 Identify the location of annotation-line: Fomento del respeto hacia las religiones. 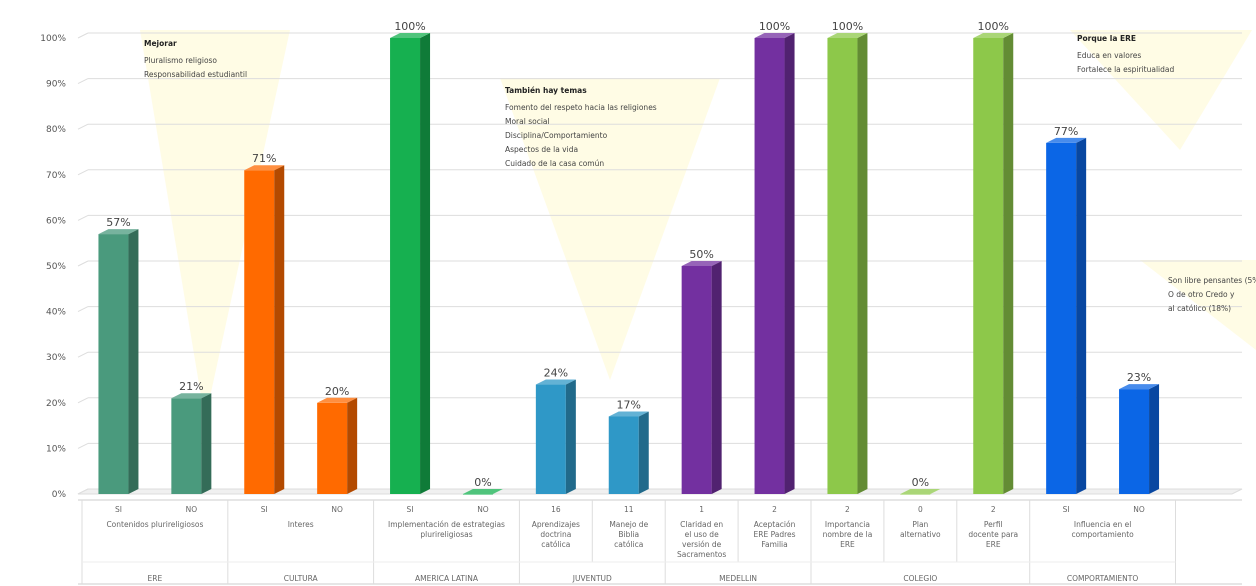
(581, 107).